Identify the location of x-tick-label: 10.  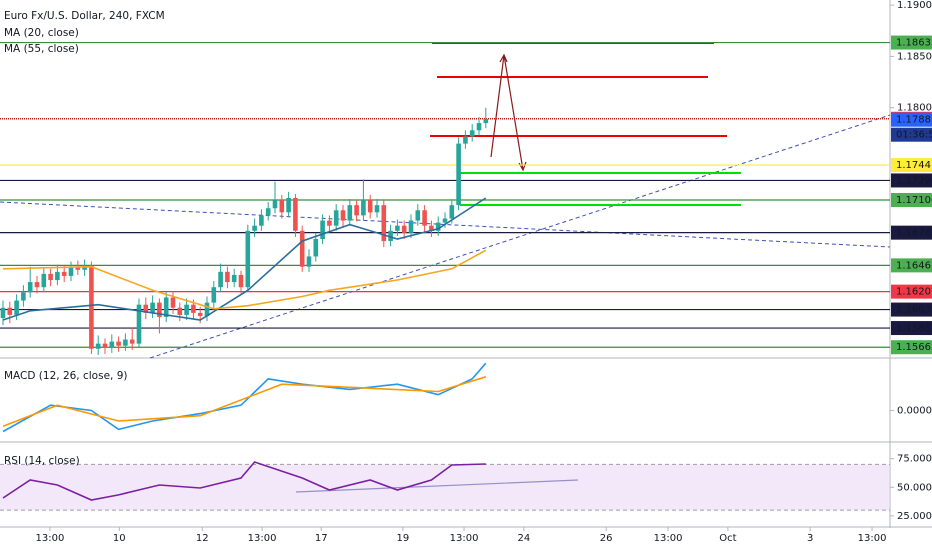
(119, 538).